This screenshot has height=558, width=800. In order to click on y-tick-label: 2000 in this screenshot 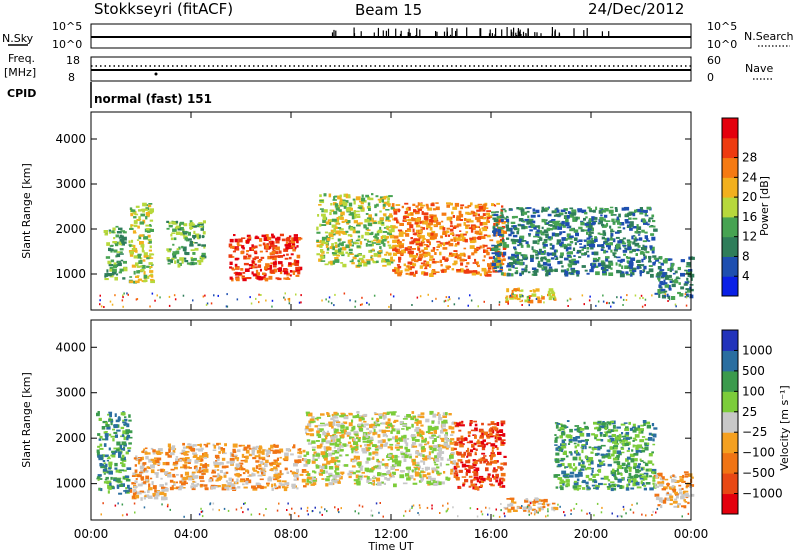, I will do `click(70, 229)`.